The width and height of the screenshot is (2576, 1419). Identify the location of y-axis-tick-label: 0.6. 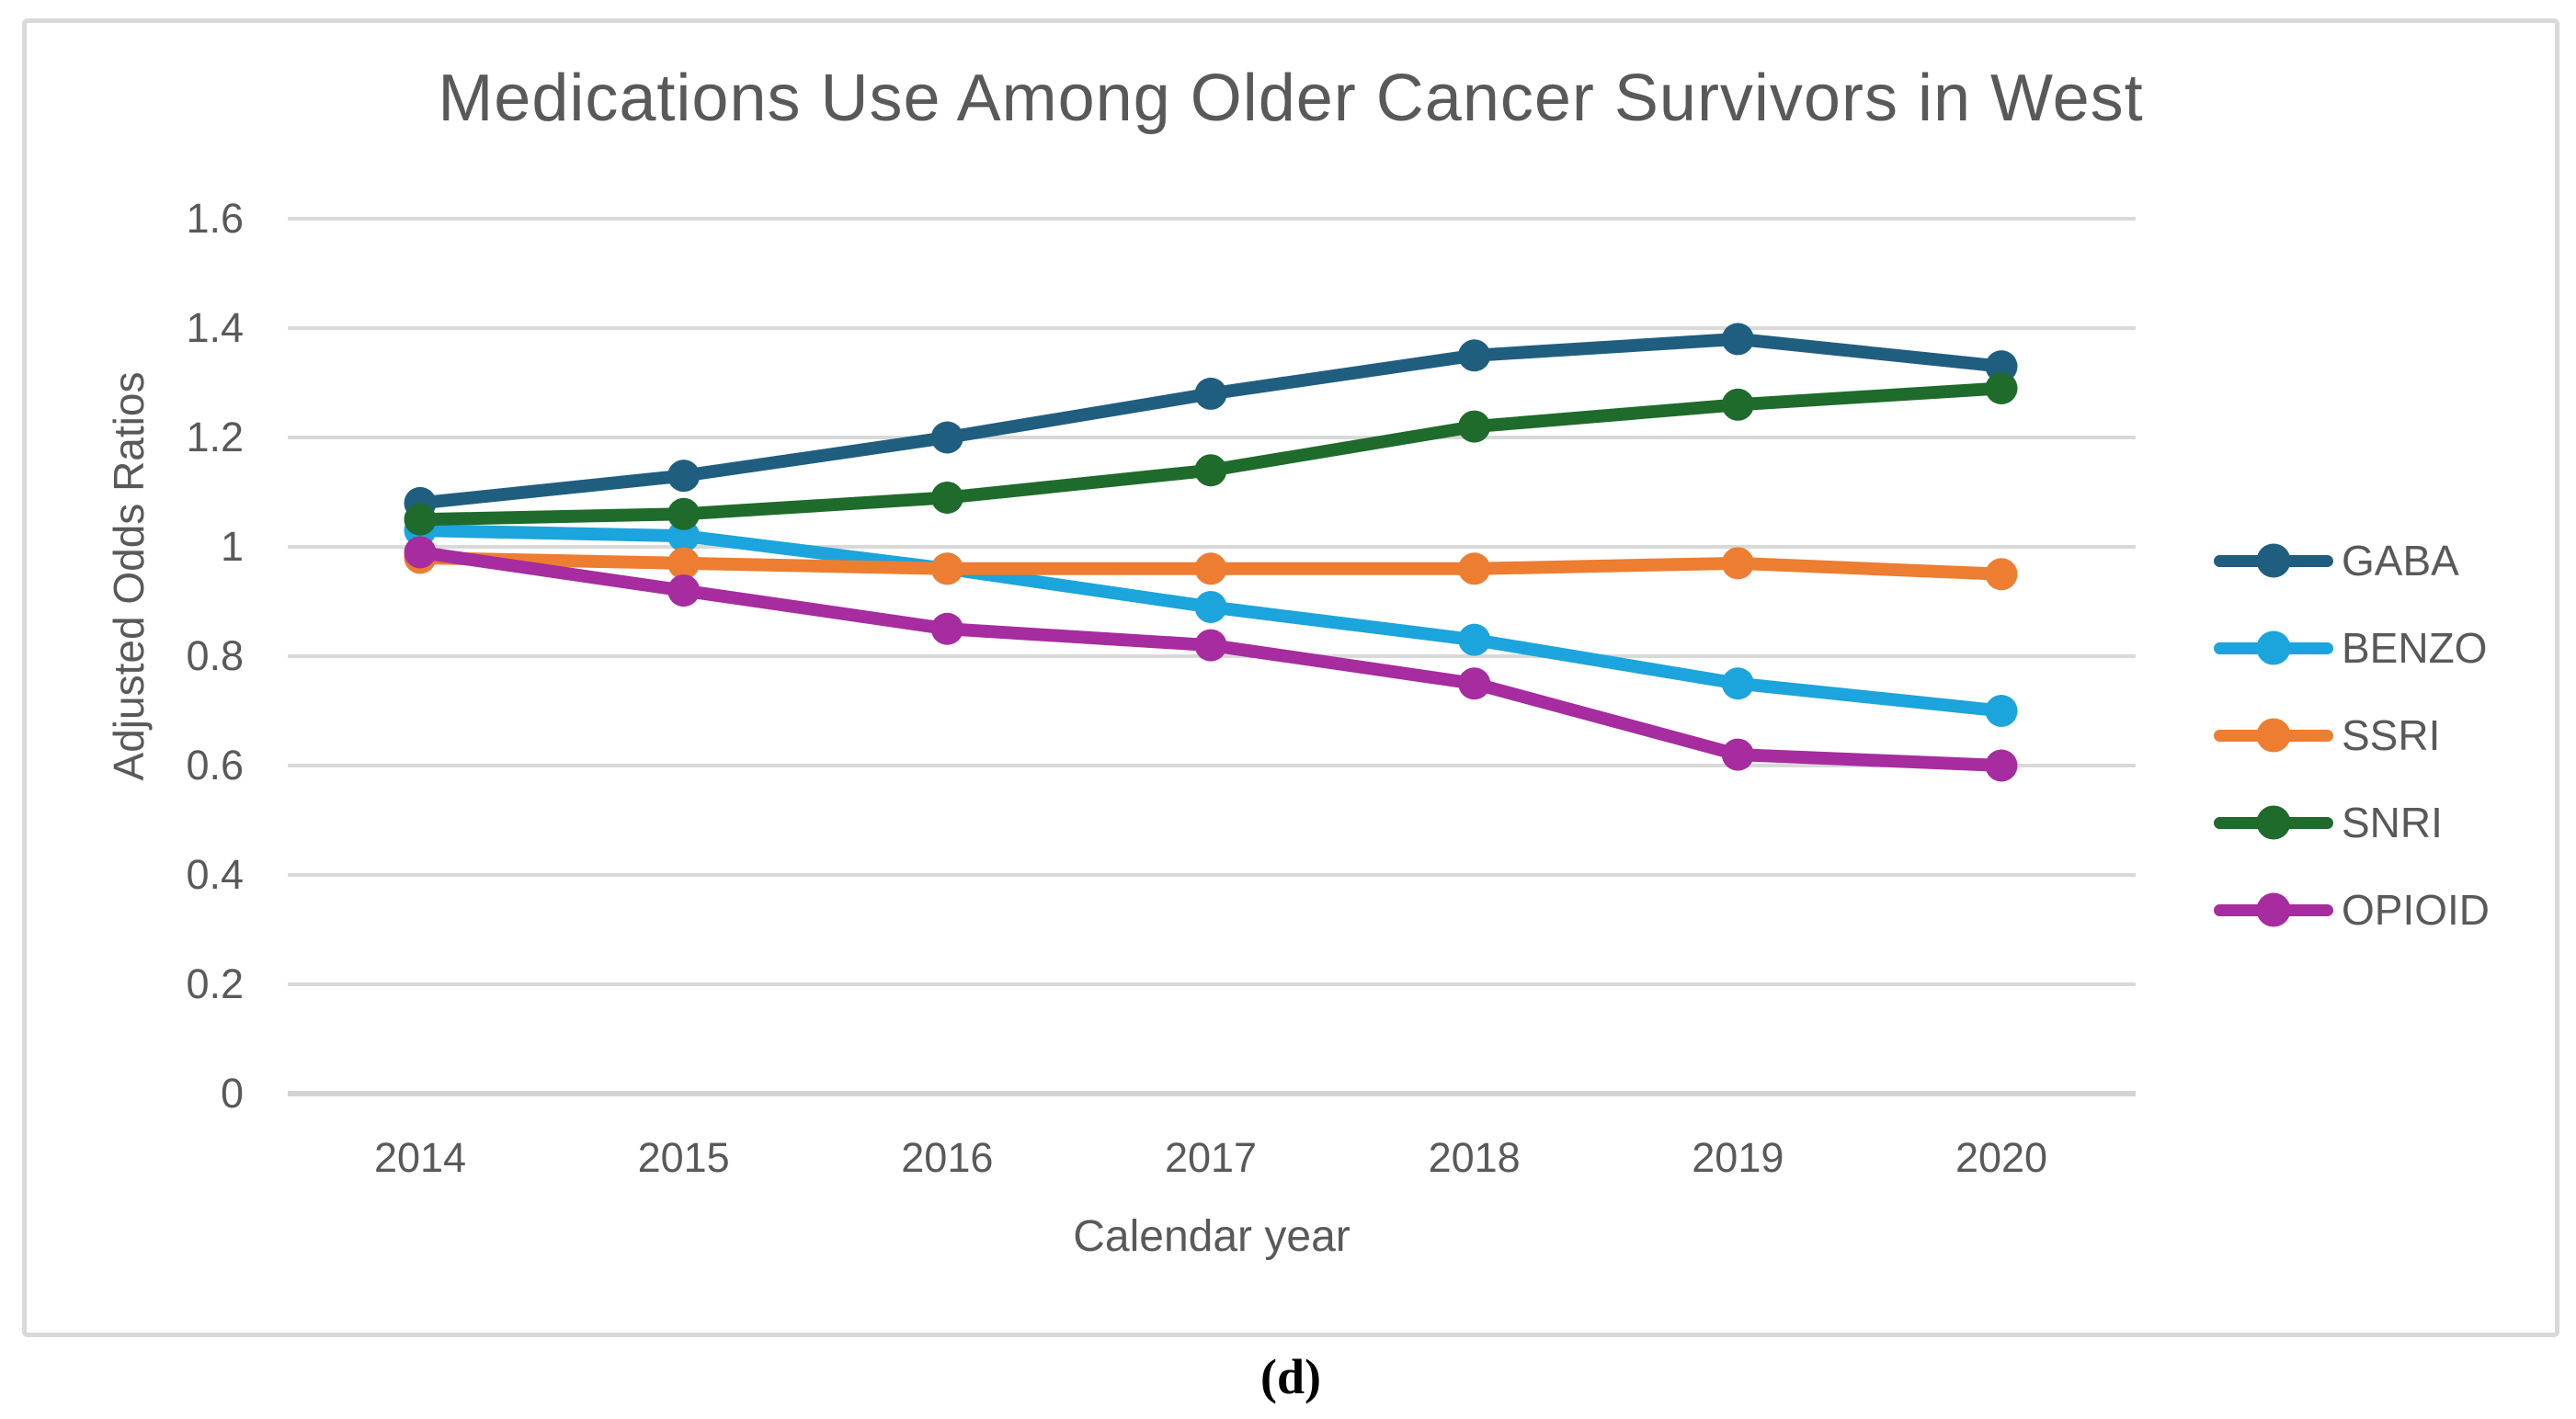
(215, 765).